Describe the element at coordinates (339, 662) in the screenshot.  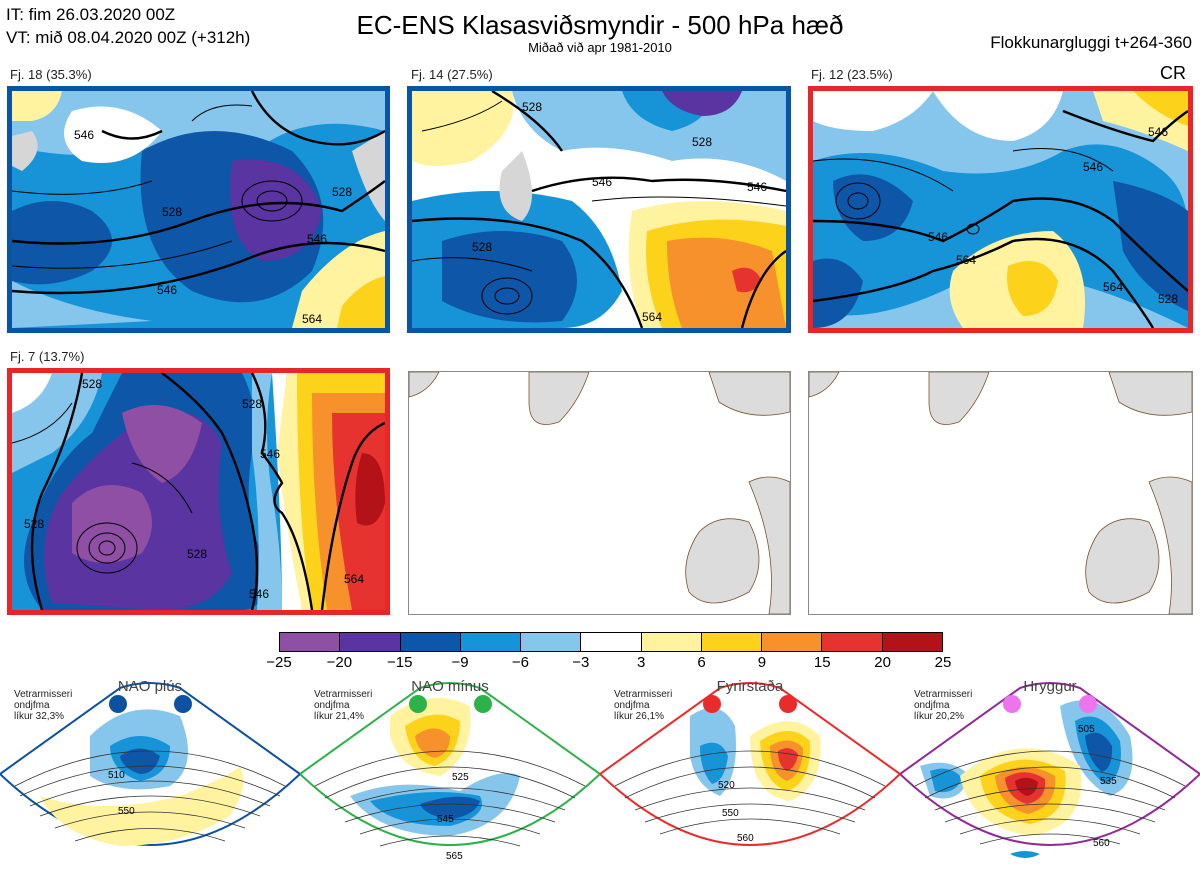
I see `colorbar-tick-label: −20` at that location.